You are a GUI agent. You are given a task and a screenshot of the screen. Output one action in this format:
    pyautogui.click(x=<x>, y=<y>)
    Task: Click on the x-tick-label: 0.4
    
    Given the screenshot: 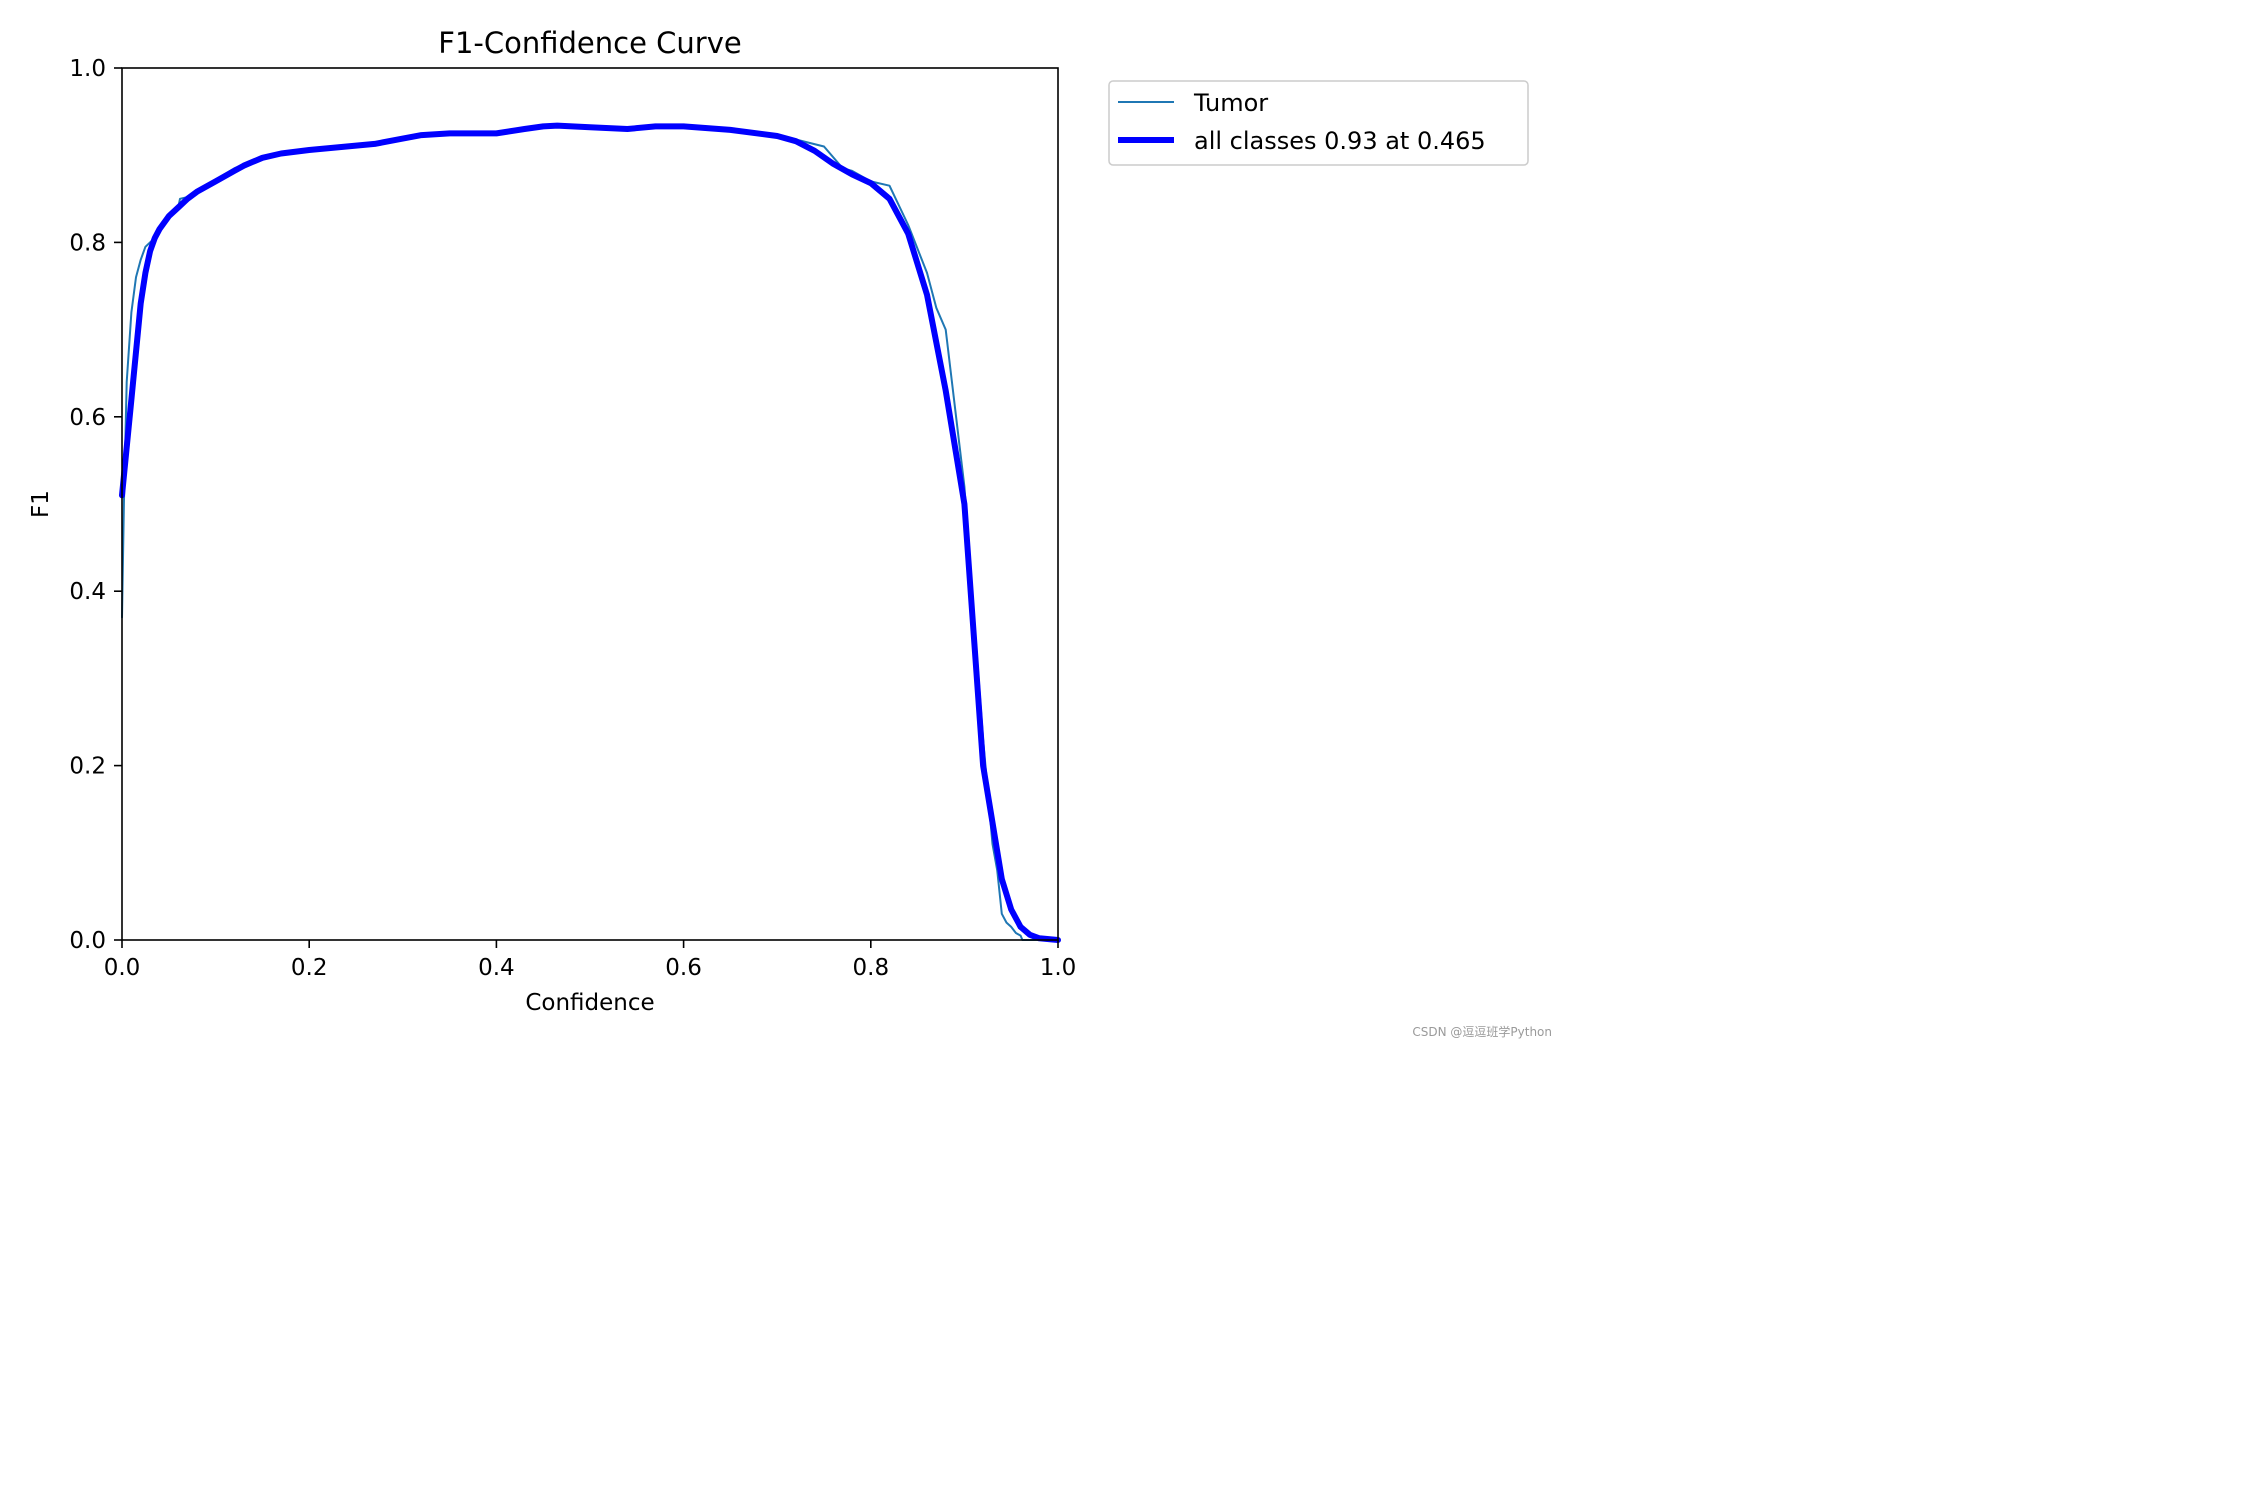 What is the action you would take?
    pyautogui.click(x=496, y=968)
    